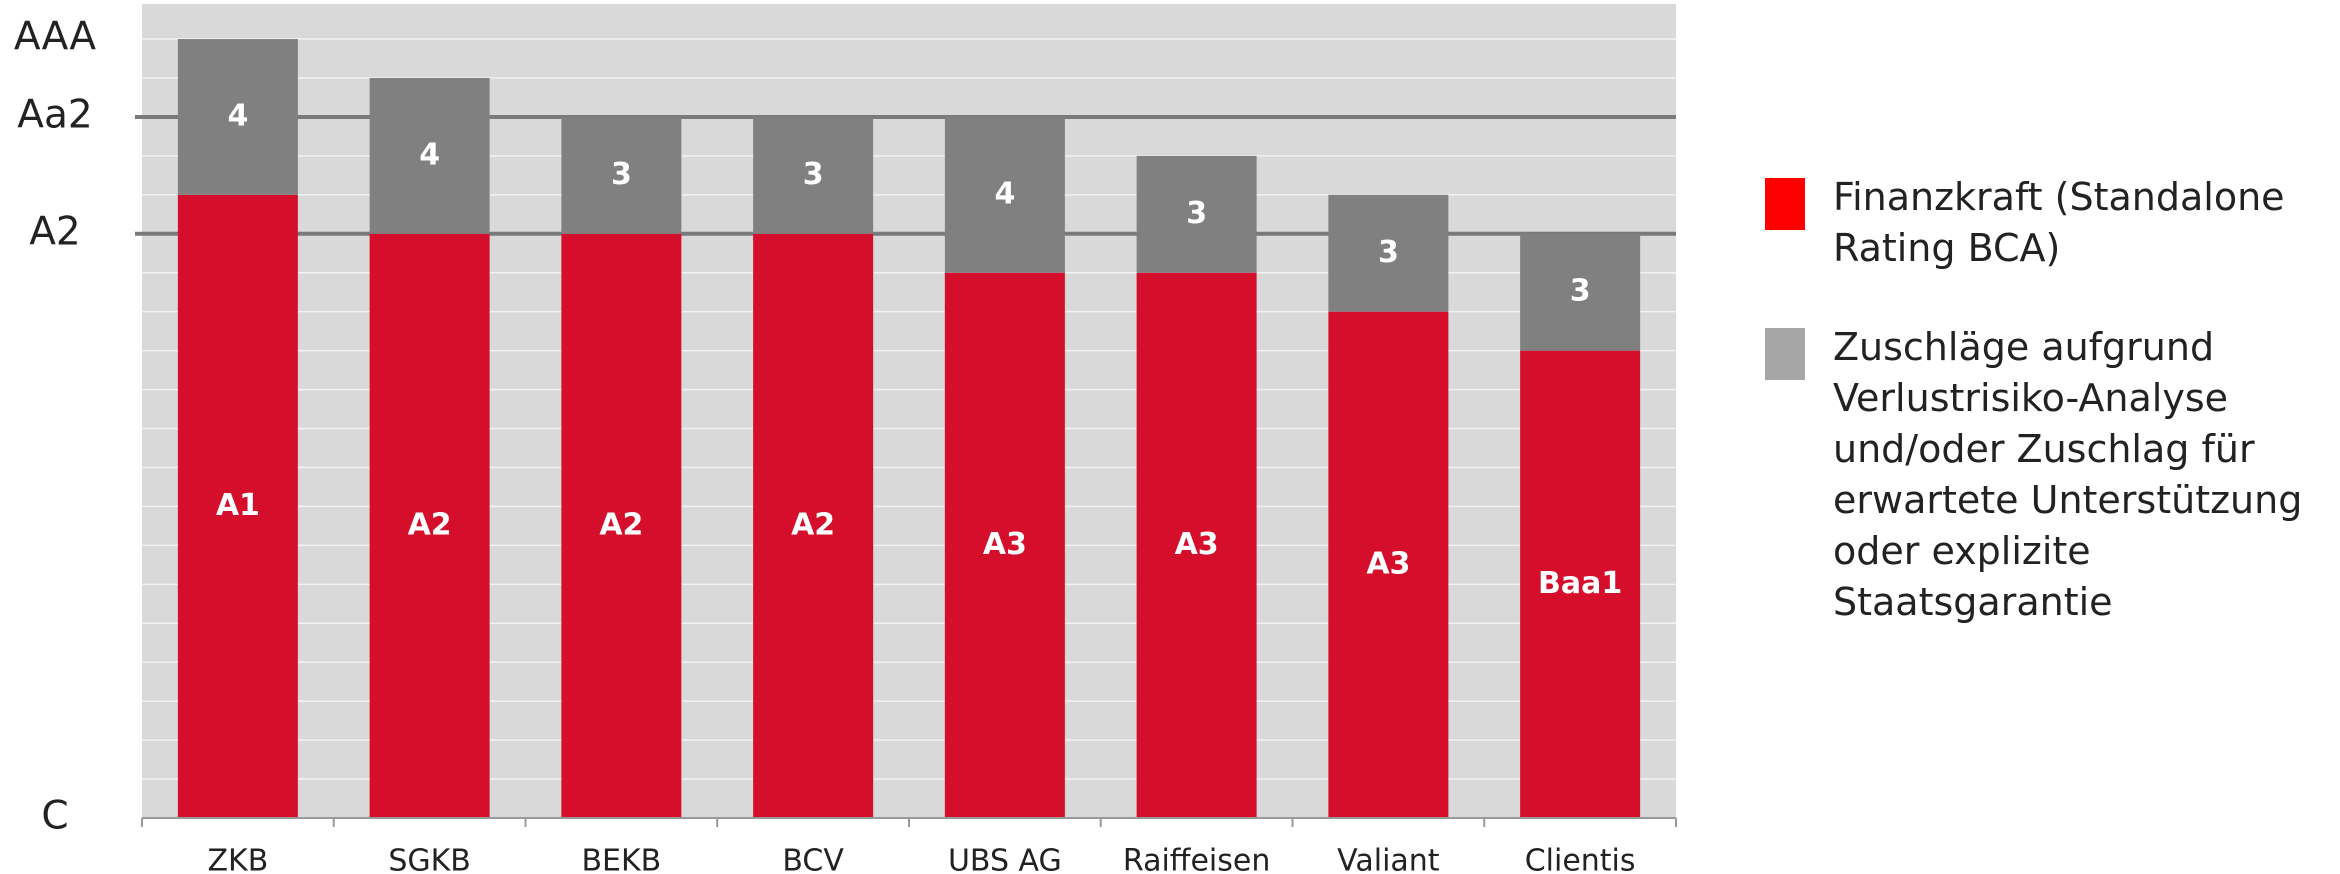  What do you see at coordinates (429, 859) in the screenshot?
I see `x-tick-label: SGKB` at bounding box center [429, 859].